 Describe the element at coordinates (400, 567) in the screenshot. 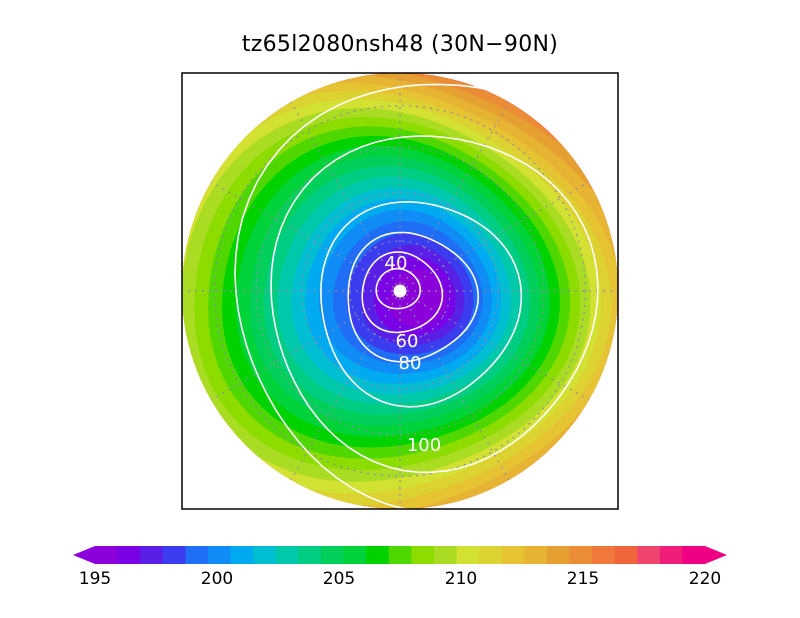

I see `colorbar: 195 200 205 210 215 220` at that location.